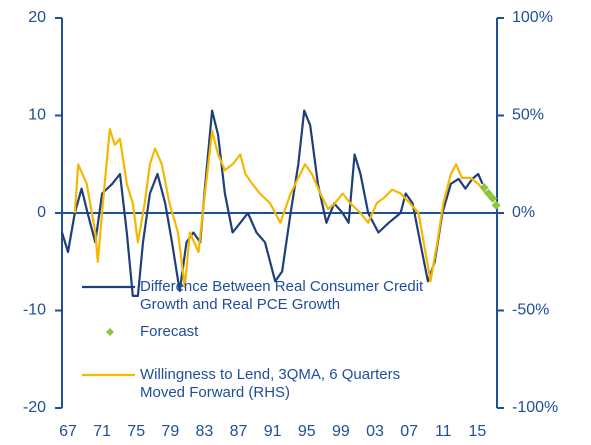  Describe the element at coordinates (528, 115) in the screenshot. I see `y2-tick-label: 50%` at that location.